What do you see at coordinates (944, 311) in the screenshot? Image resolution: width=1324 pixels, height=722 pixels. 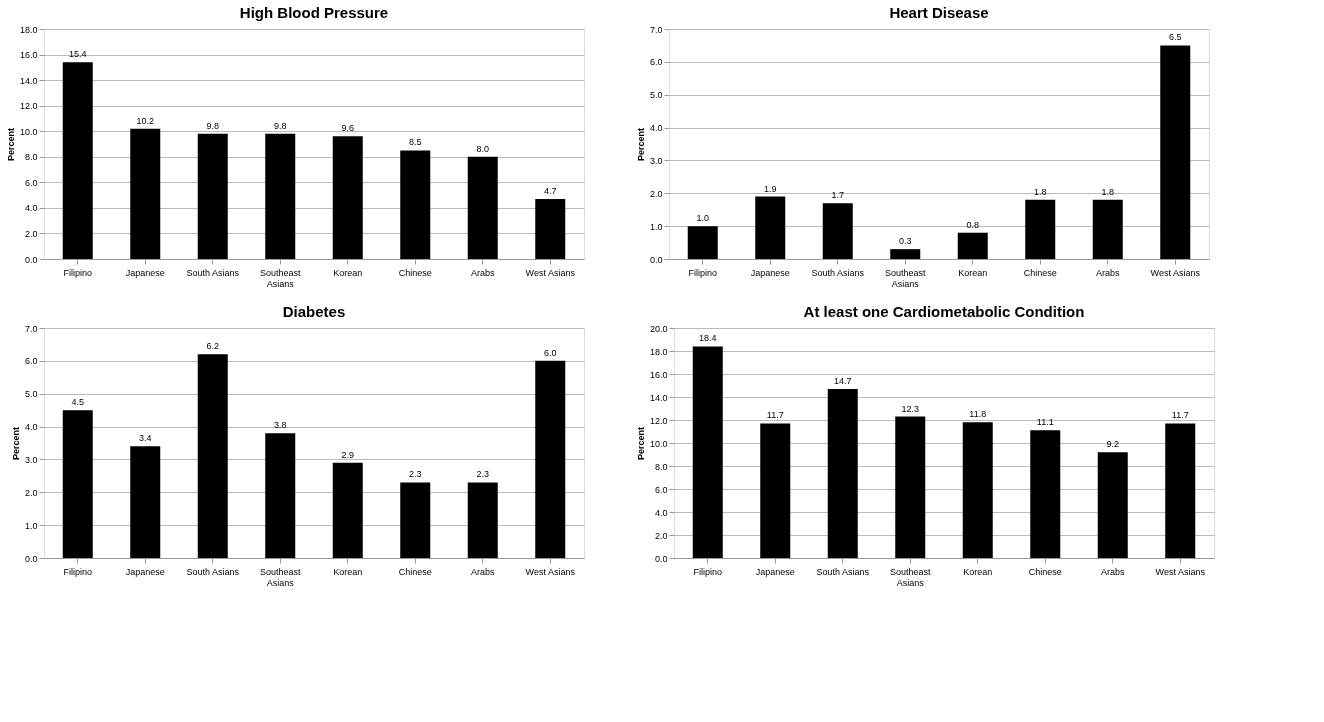 I see `chart-title: At least one Cardiometabolic Condition` at bounding box center [944, 311].